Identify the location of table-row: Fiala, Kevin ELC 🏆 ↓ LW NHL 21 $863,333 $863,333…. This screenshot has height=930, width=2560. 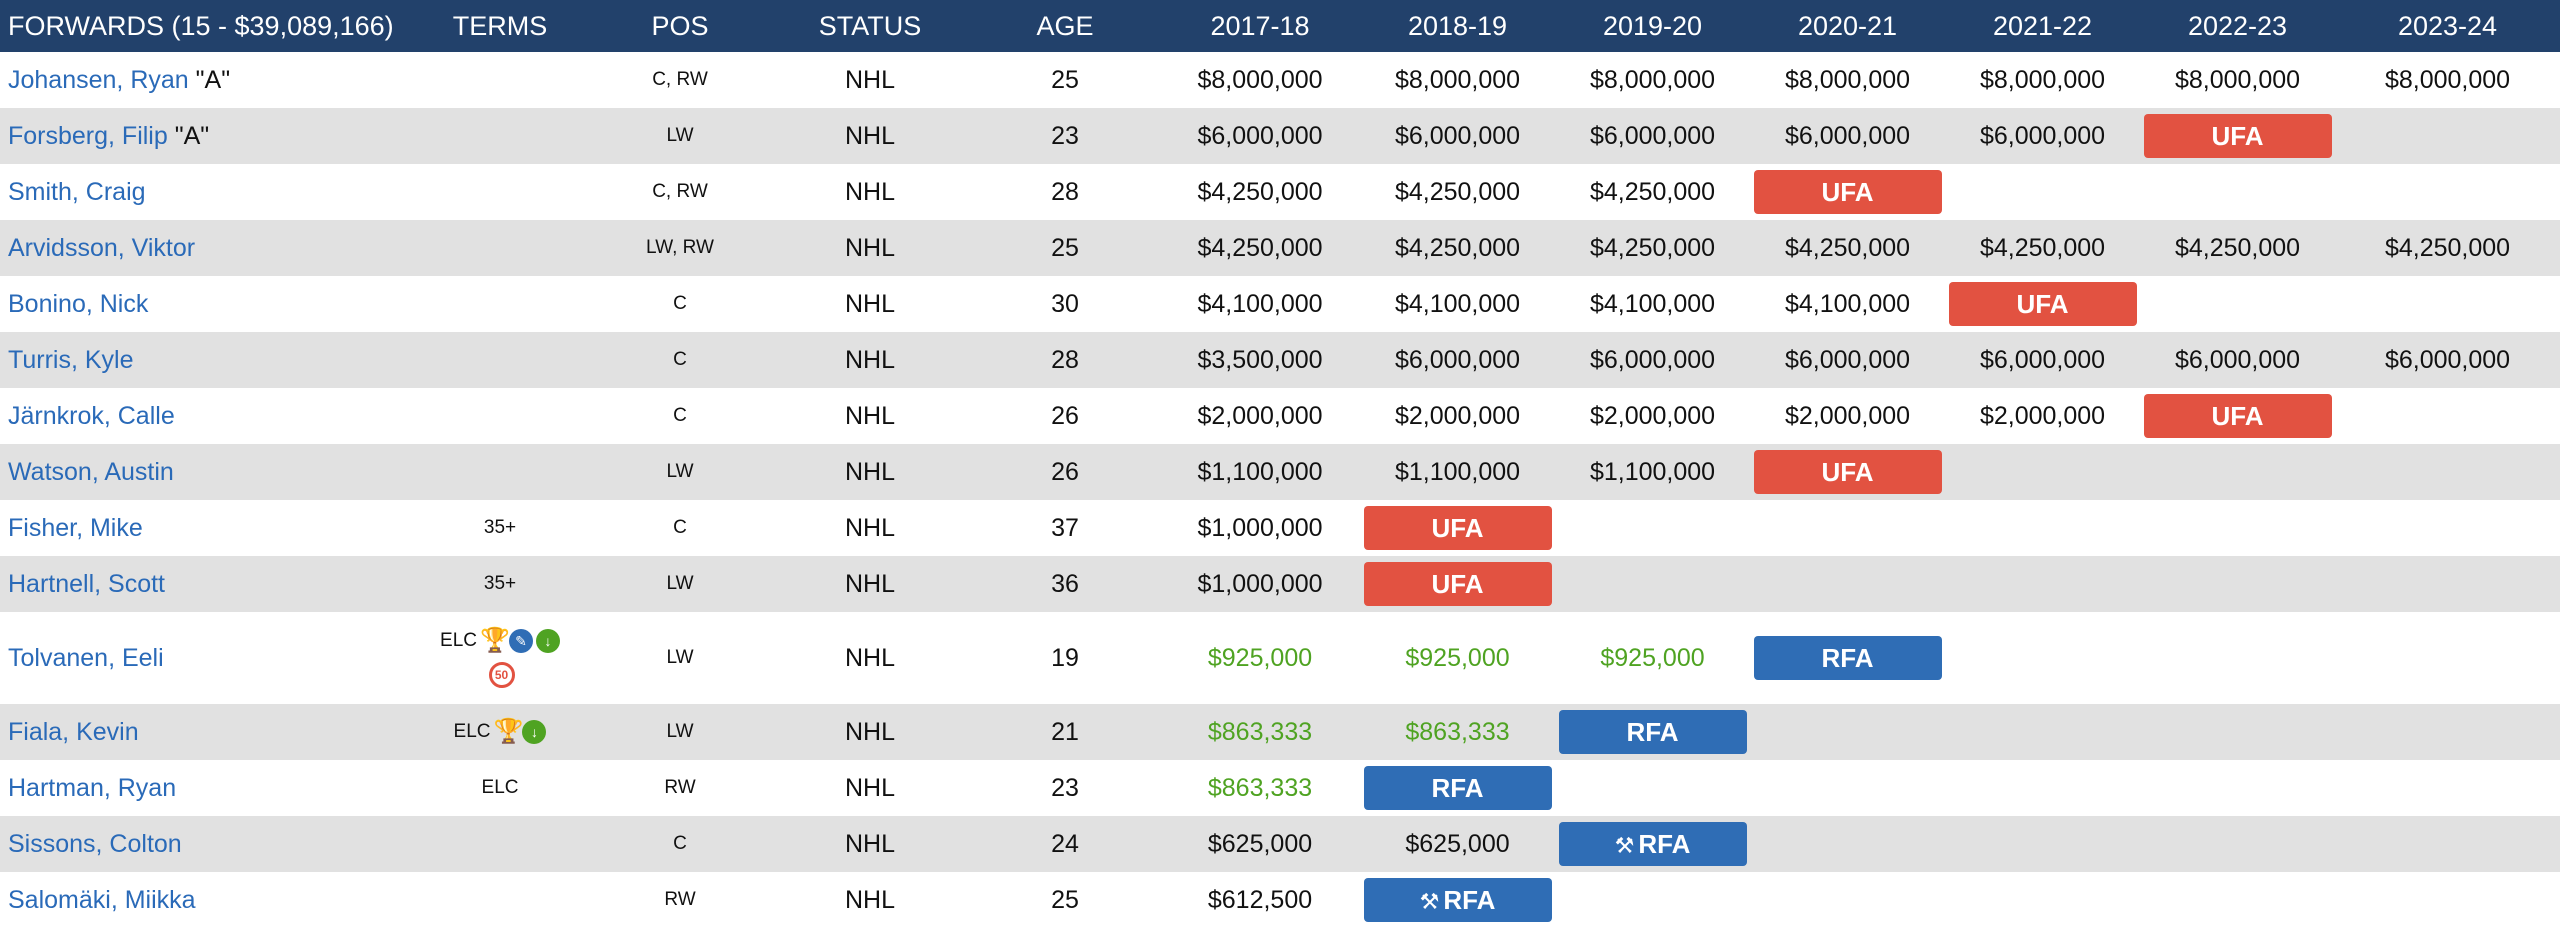
(1280, 732).